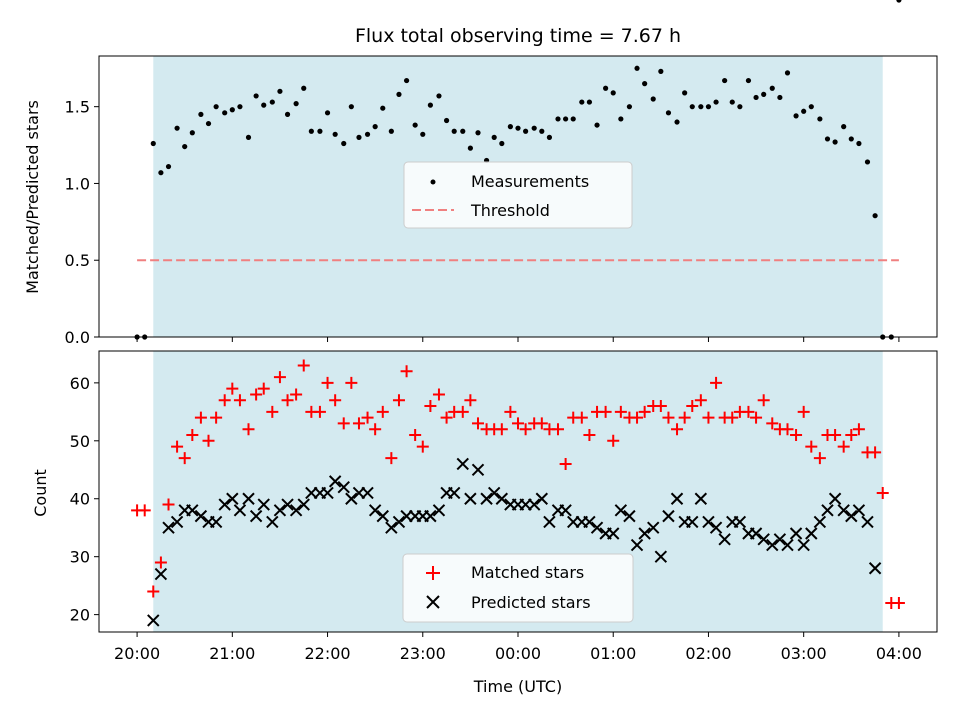  I want to click on legend-label-measurements: Measurements, so click(530, 181).